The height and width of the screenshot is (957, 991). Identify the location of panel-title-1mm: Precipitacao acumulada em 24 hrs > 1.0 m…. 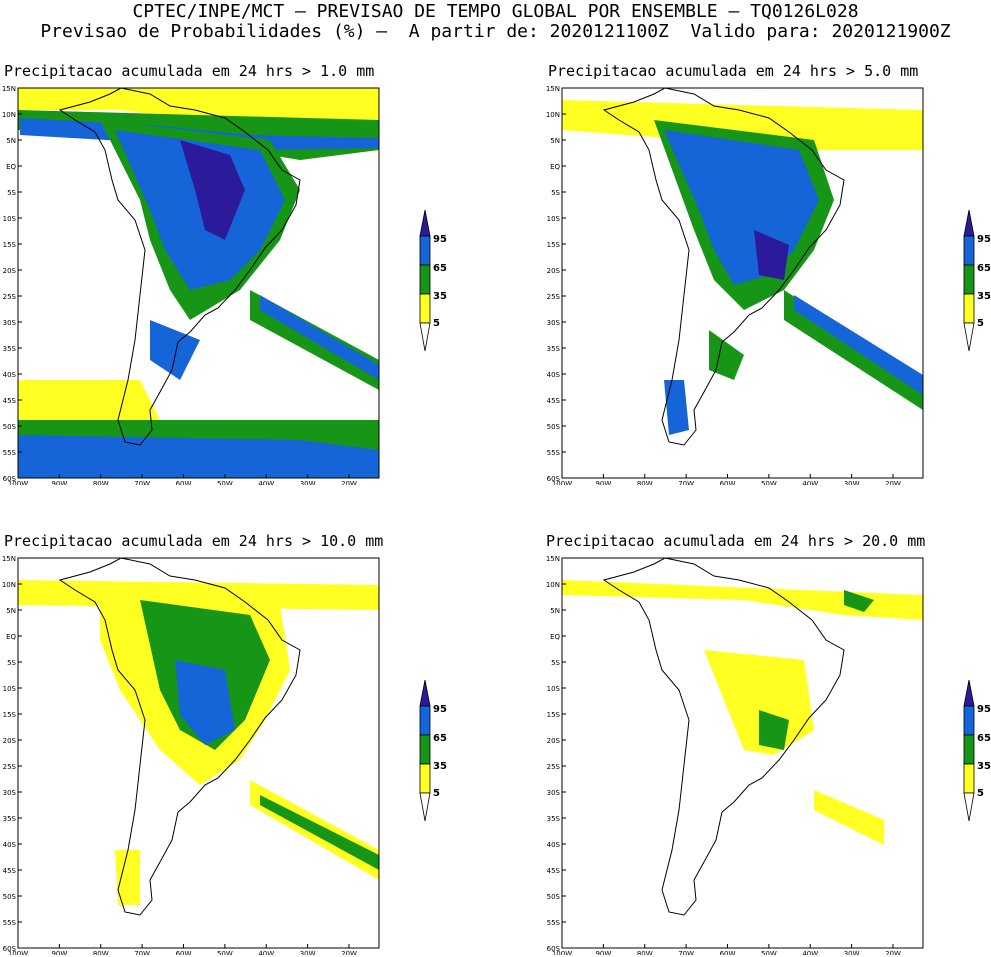
(189, 71).